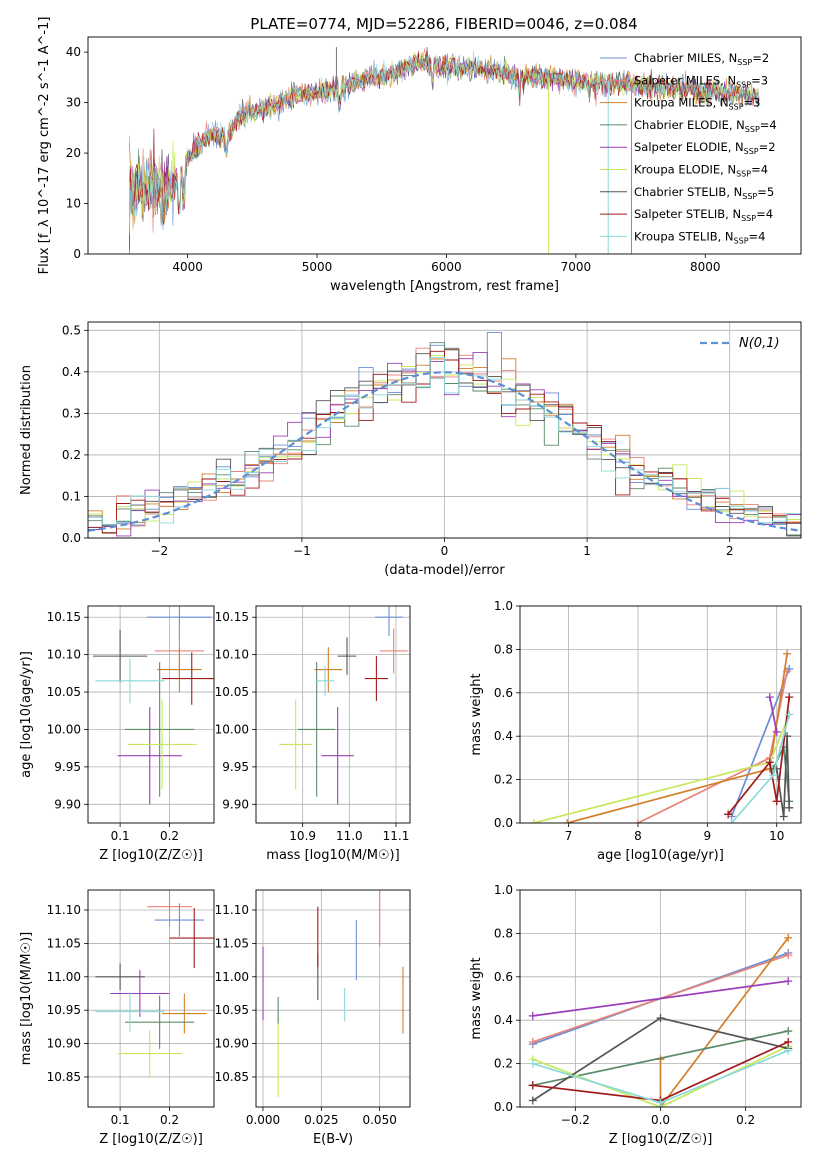  Describe the element at coordinates (64, 1010) in the screenshot. I see `y-tick-label: 10.95` at that location.